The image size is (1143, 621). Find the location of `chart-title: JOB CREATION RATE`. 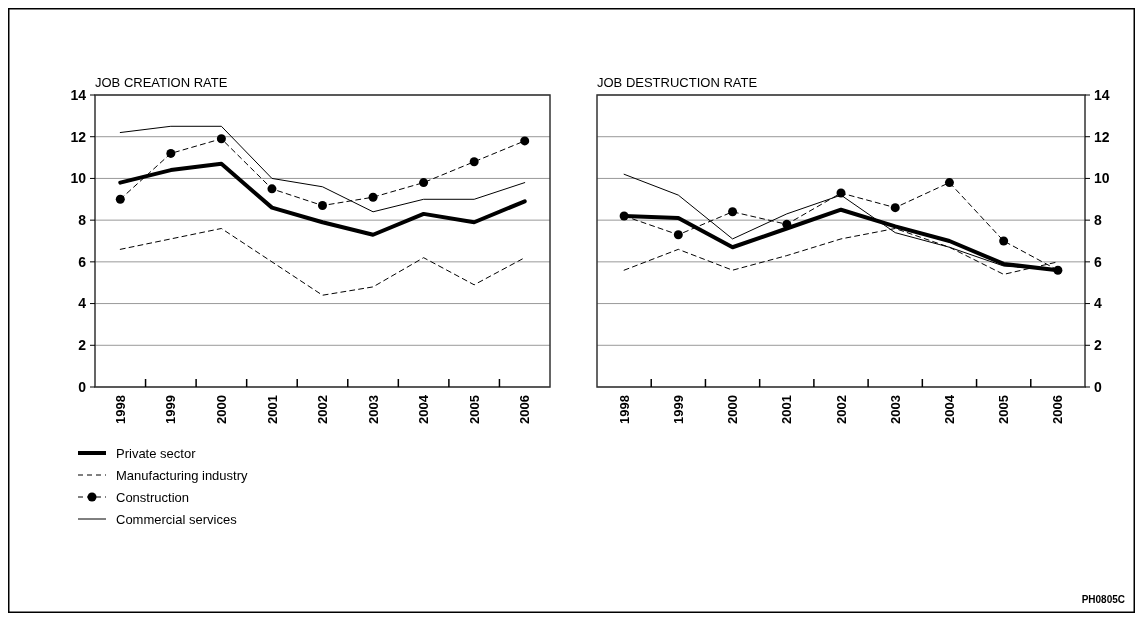

chart-title: JOB CREATION RATE is located at coordinates (161, 82).